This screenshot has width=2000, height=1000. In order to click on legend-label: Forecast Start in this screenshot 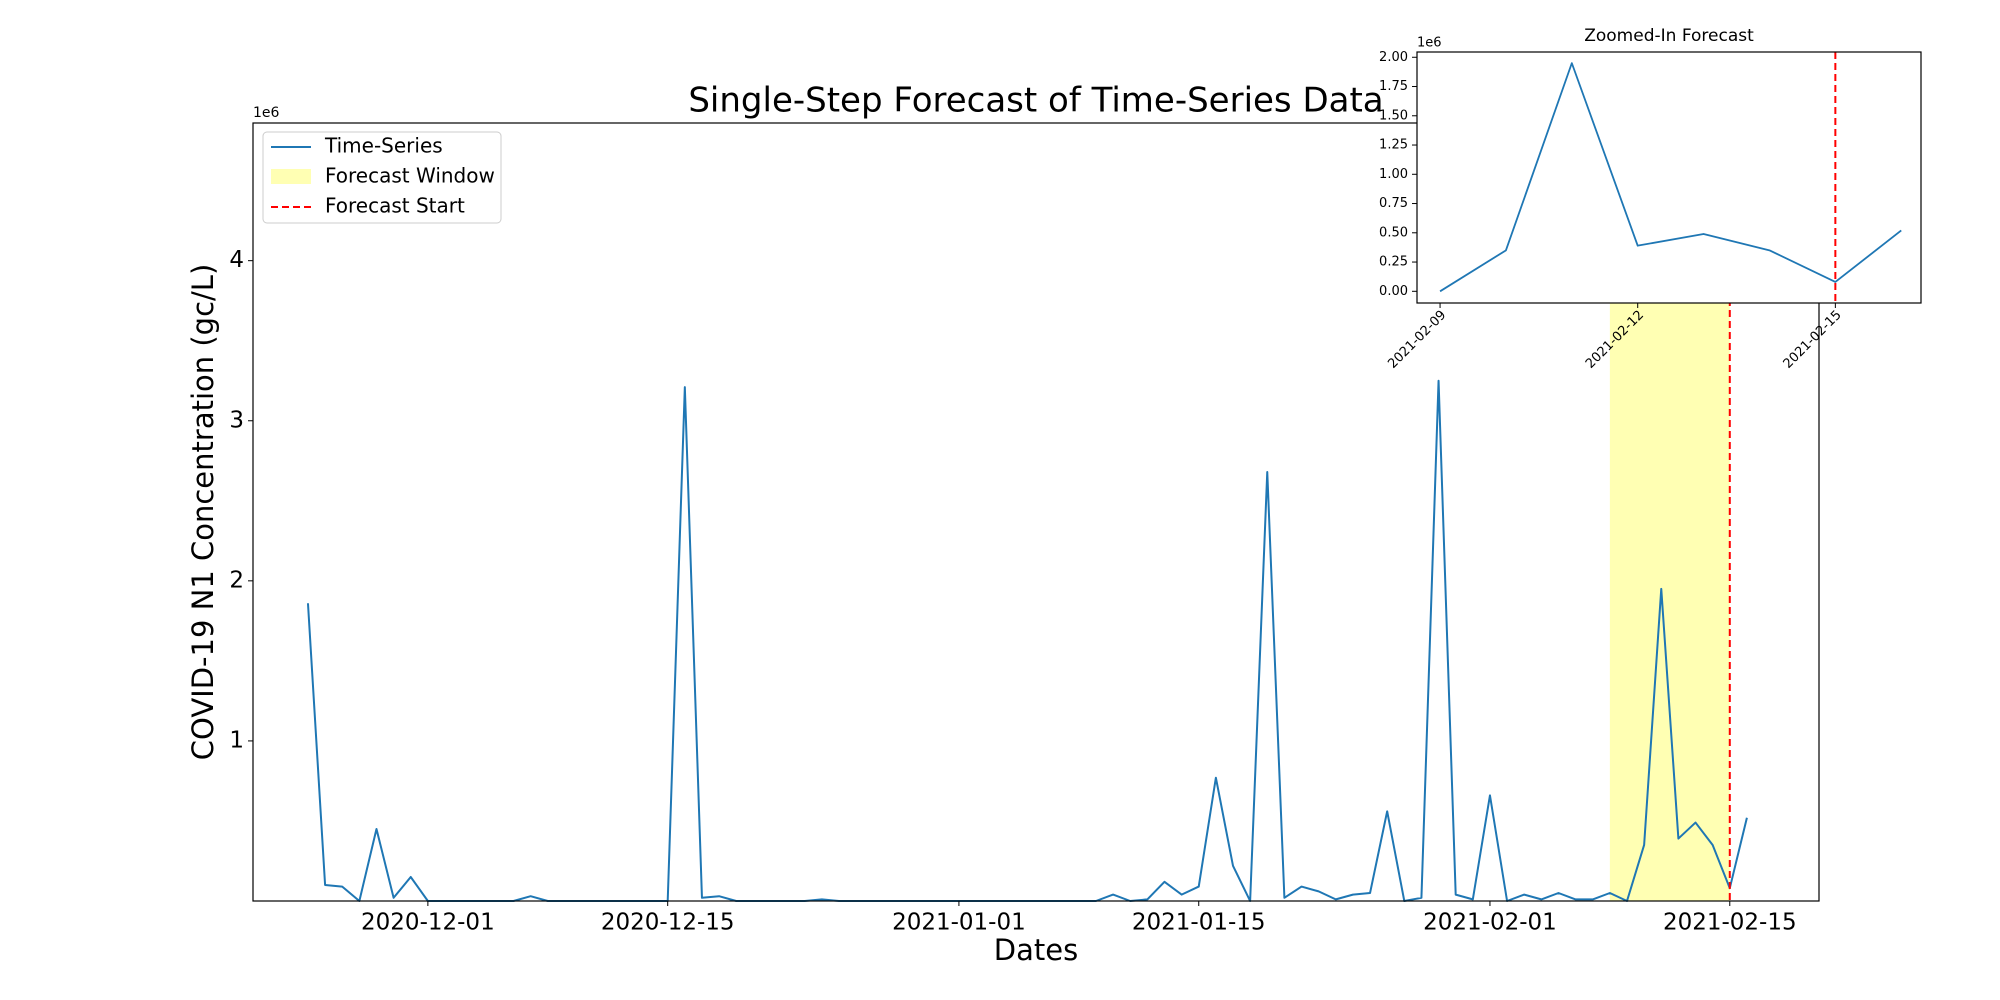, I will do `click(395, 206)`.